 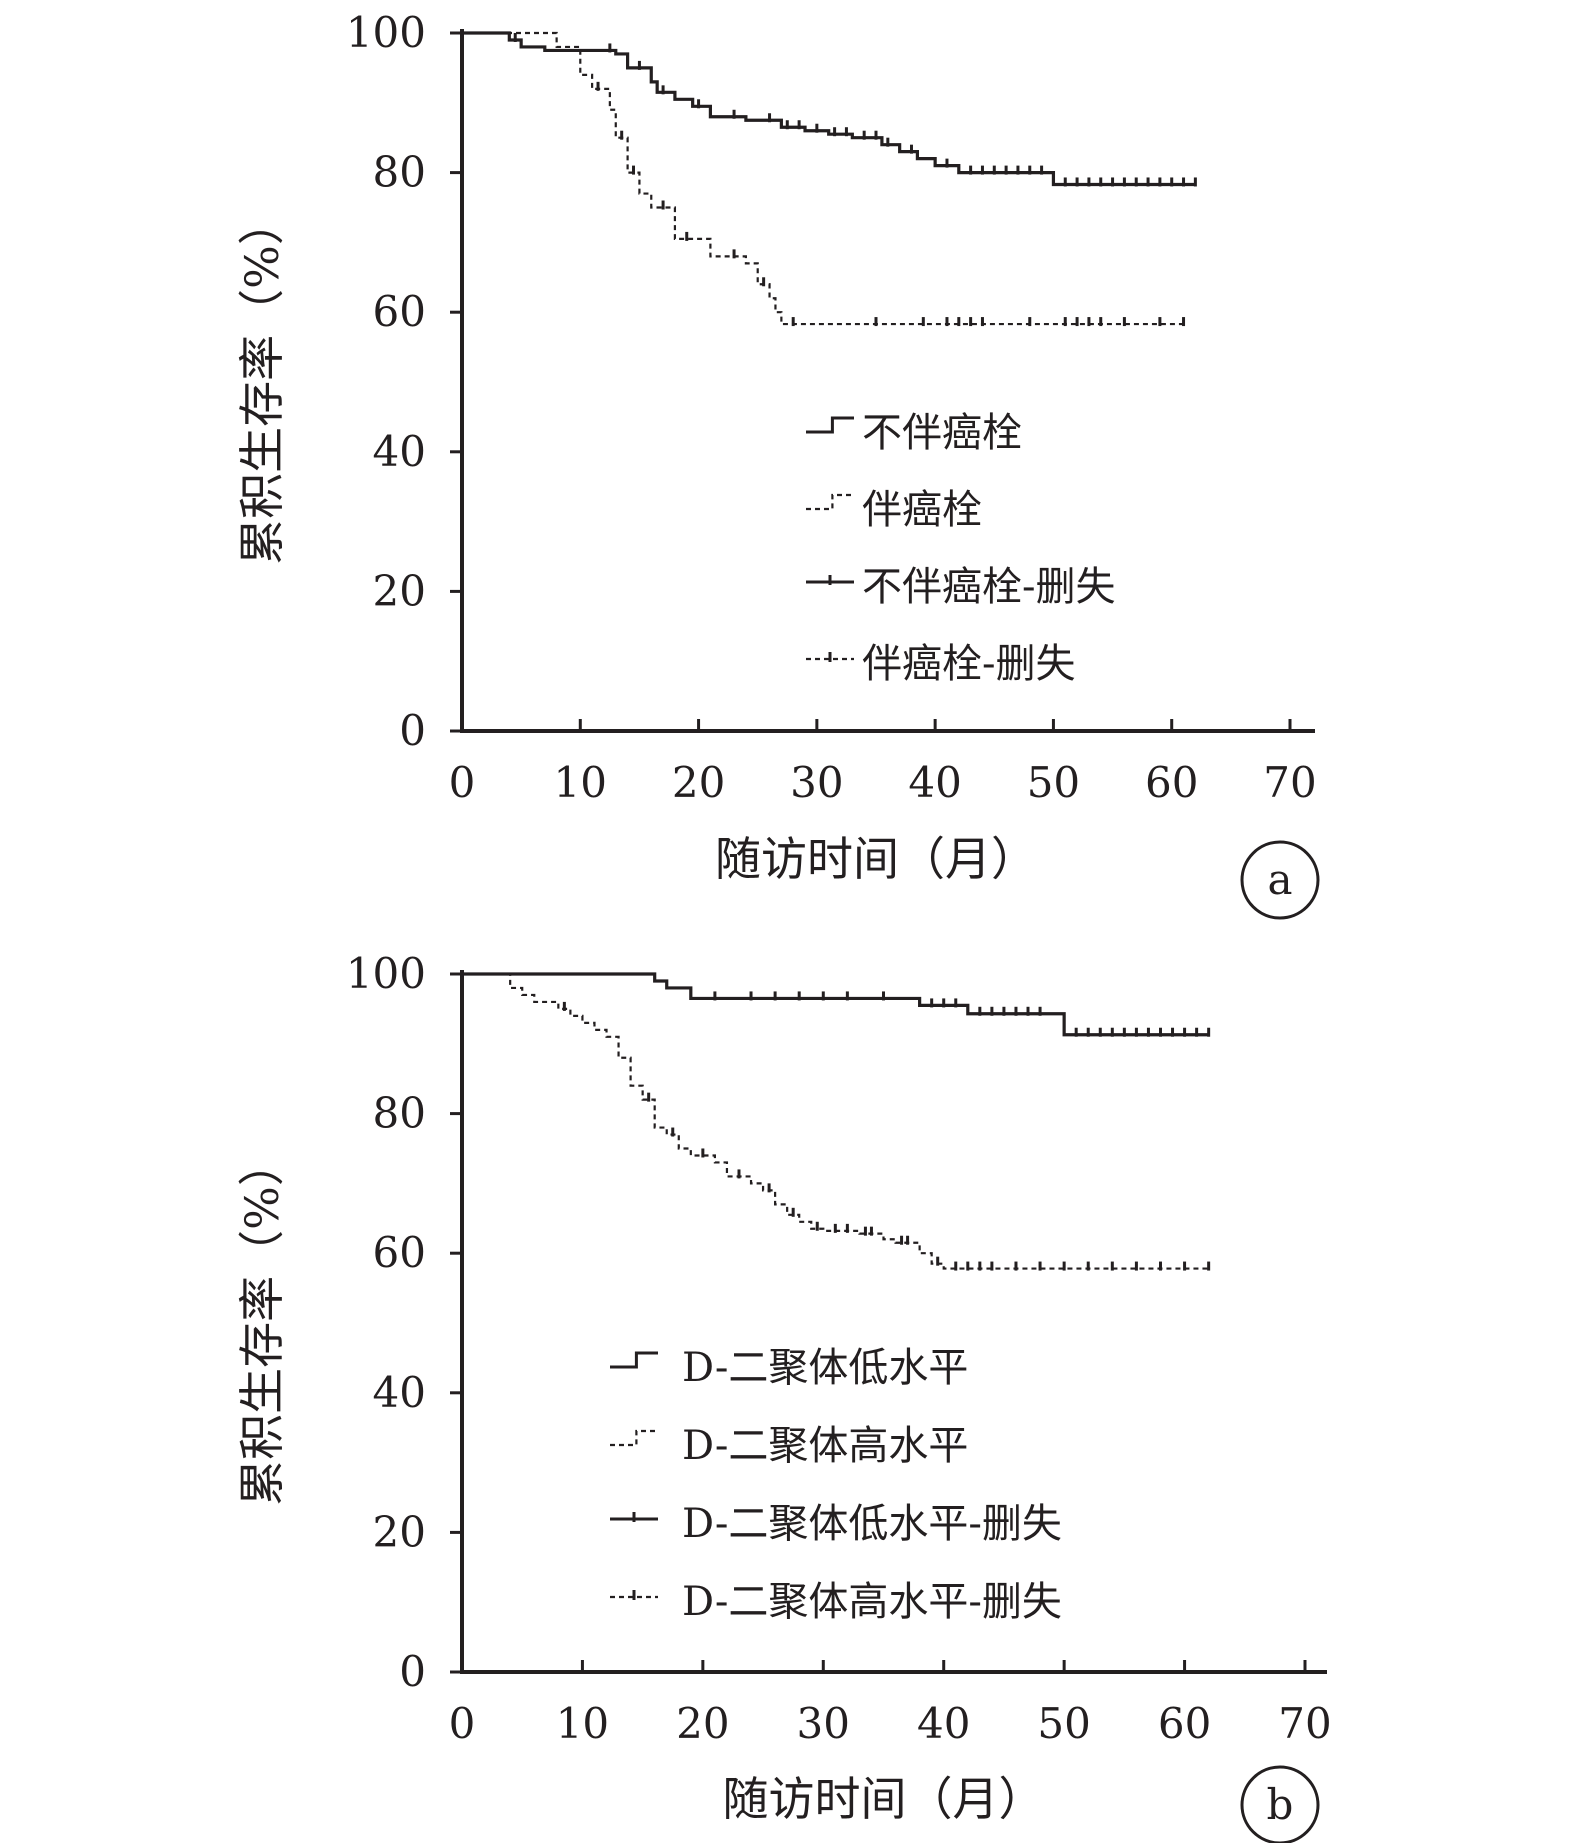 I want to click on legend-label-1: 不伴癌栓, so click(x=942, y=433).